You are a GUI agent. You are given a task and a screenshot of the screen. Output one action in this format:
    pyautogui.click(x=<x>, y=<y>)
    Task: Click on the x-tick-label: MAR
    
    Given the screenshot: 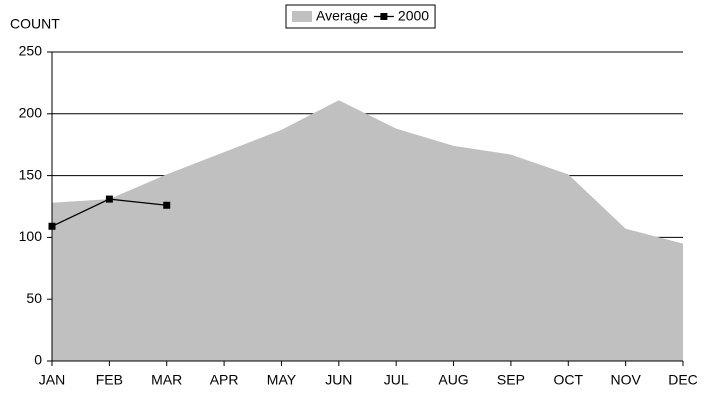 What is the action you would take?
    pyautogui.click(x=166, y=380)
    